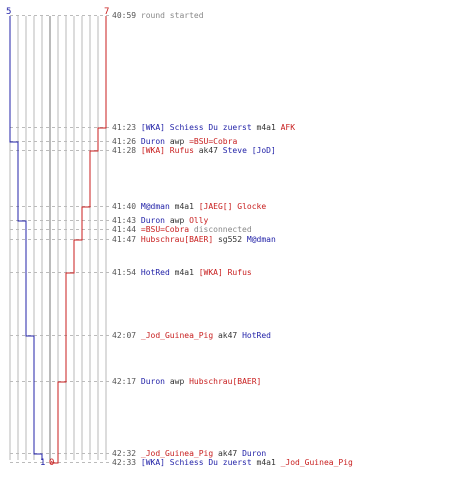 The image size is (450, 500). Describe the element at coordinates (9, 12) in the screenshot. I see `blue-team-start-count: 5` at that location.